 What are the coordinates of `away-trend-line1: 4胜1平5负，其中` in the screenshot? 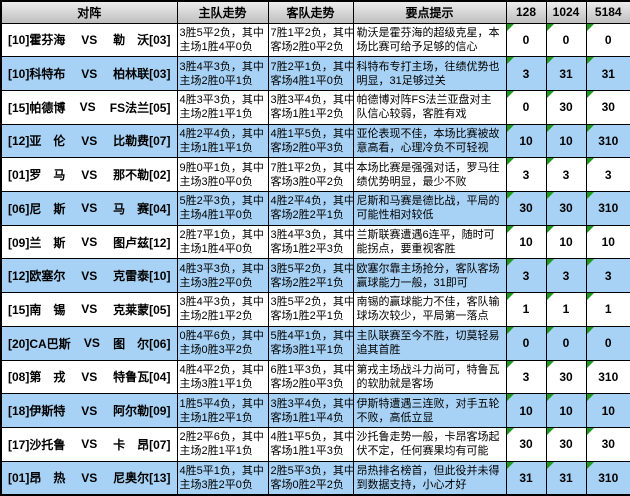 It's located at (311, 437).